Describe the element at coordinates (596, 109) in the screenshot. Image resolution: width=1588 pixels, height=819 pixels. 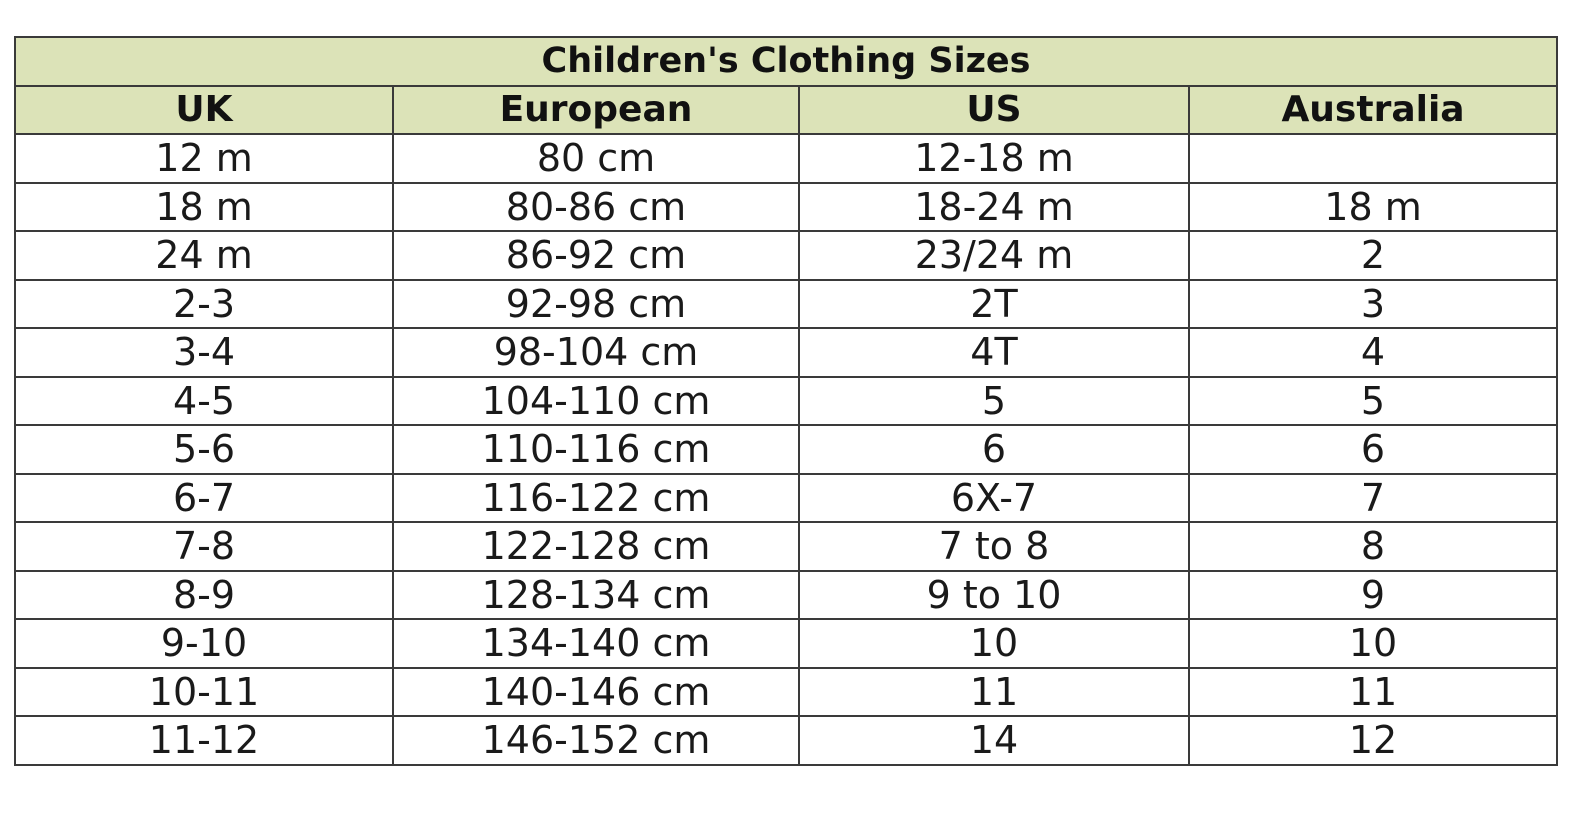
I see `column-header-european: European` at that location.